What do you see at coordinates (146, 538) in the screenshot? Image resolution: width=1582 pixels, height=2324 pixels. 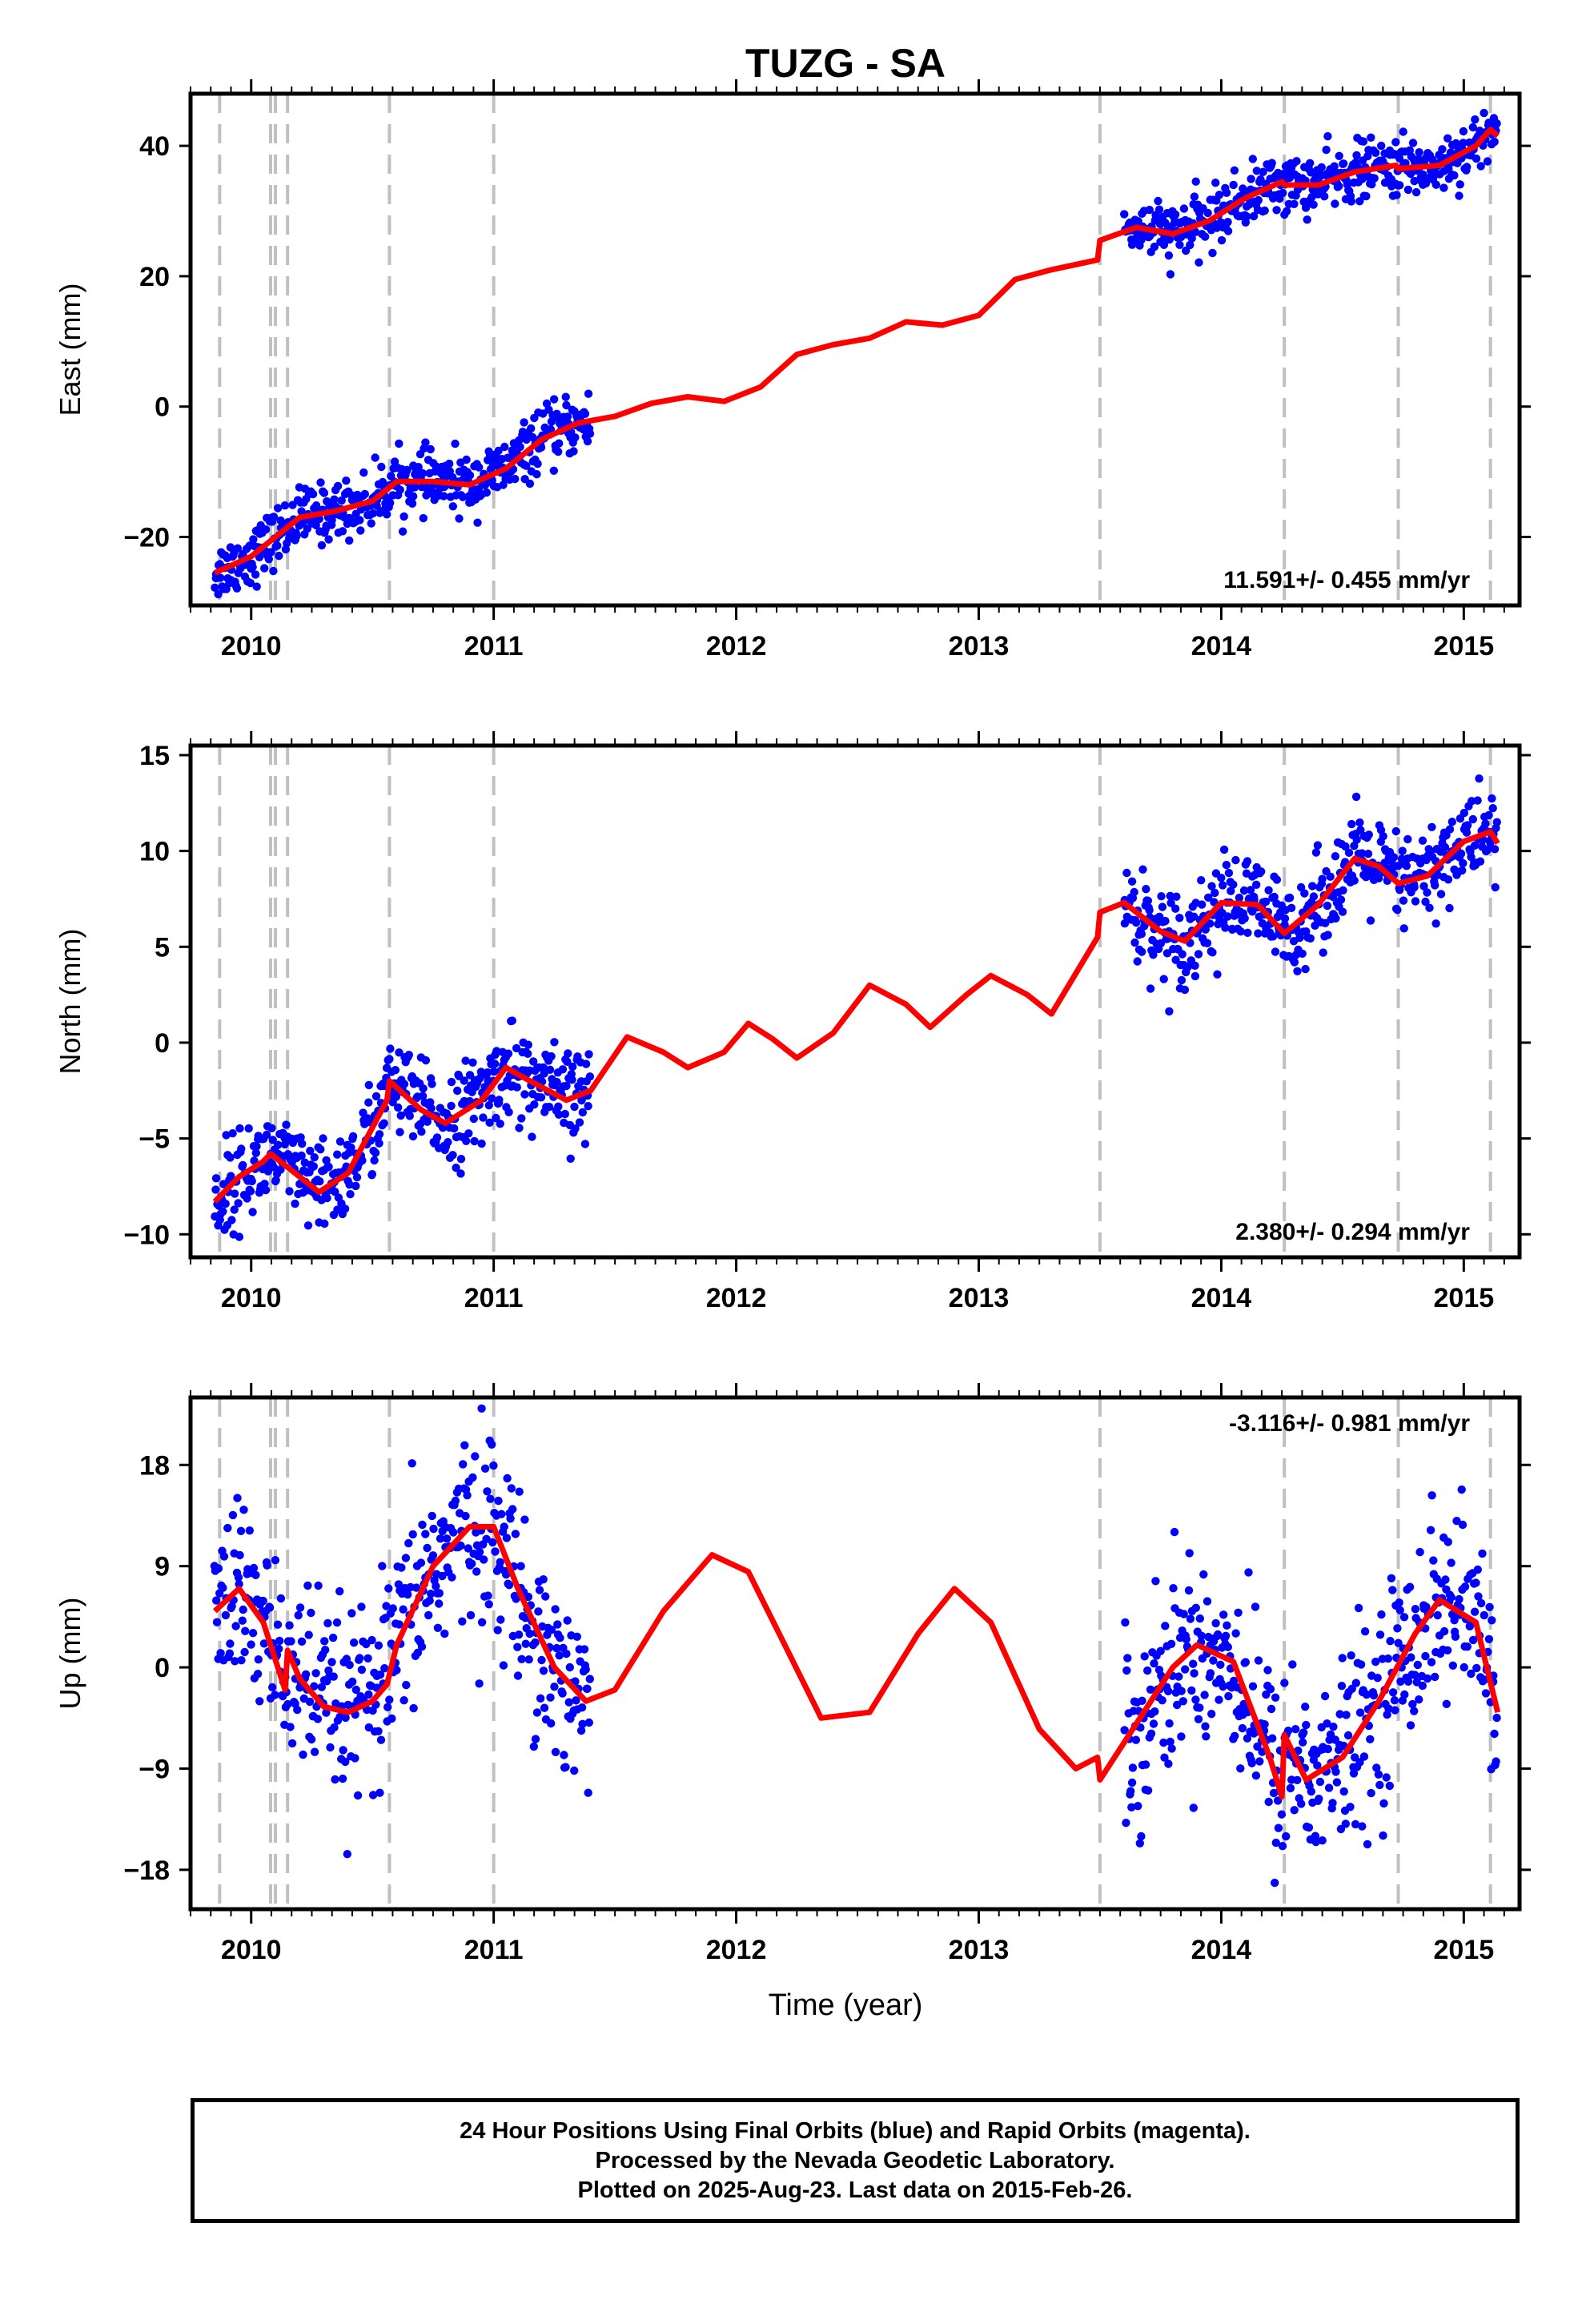 I see `y-tick-label: −20` at bounding box center [146, 538].